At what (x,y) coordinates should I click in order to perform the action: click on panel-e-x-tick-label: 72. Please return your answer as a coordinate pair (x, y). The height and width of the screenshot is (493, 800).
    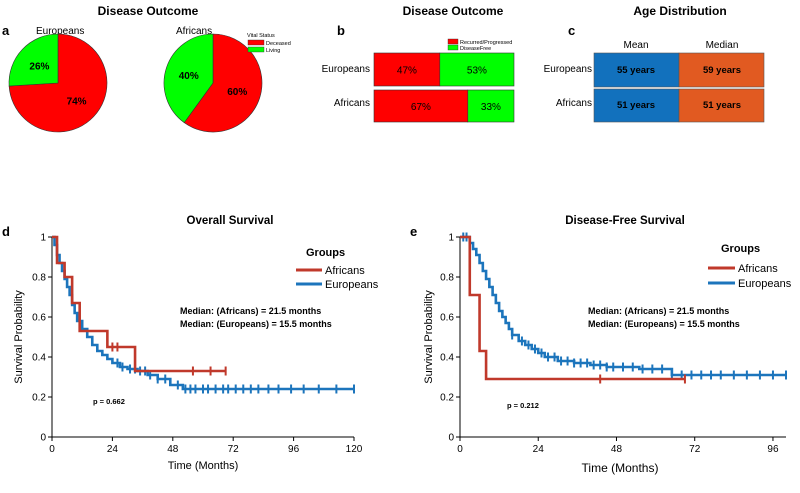
    Looking at the image, I should click on (695, 449).